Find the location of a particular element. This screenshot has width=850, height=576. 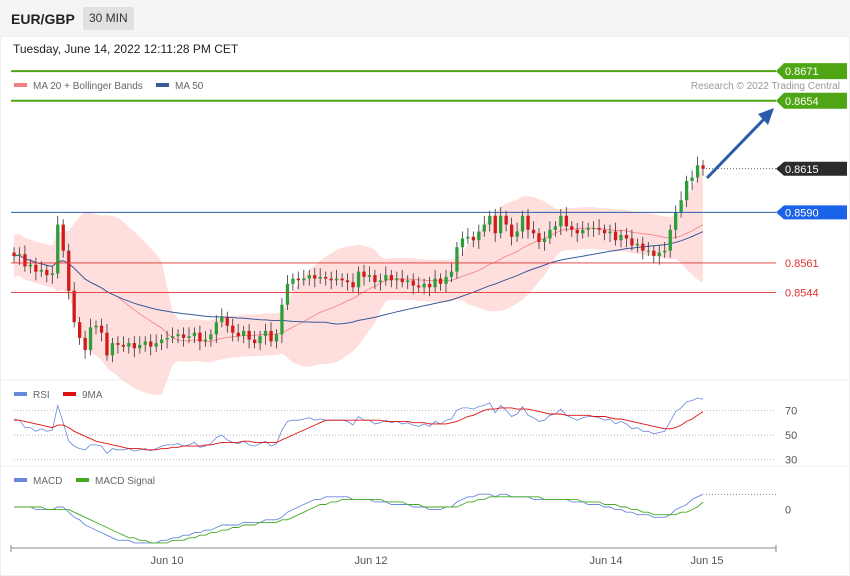

legend-rsi-ma-swatch is located at coordinates (69, 394).